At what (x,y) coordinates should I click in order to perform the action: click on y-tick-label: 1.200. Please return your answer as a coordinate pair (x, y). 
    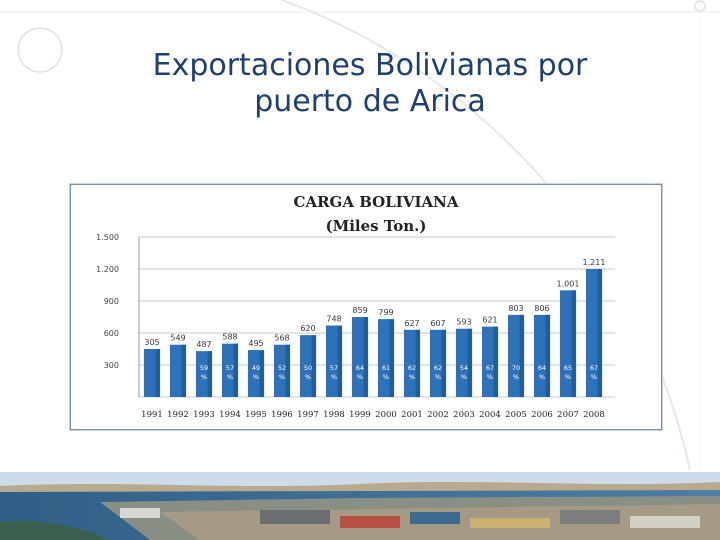
    Looking at the image, I should click on (107, 269).